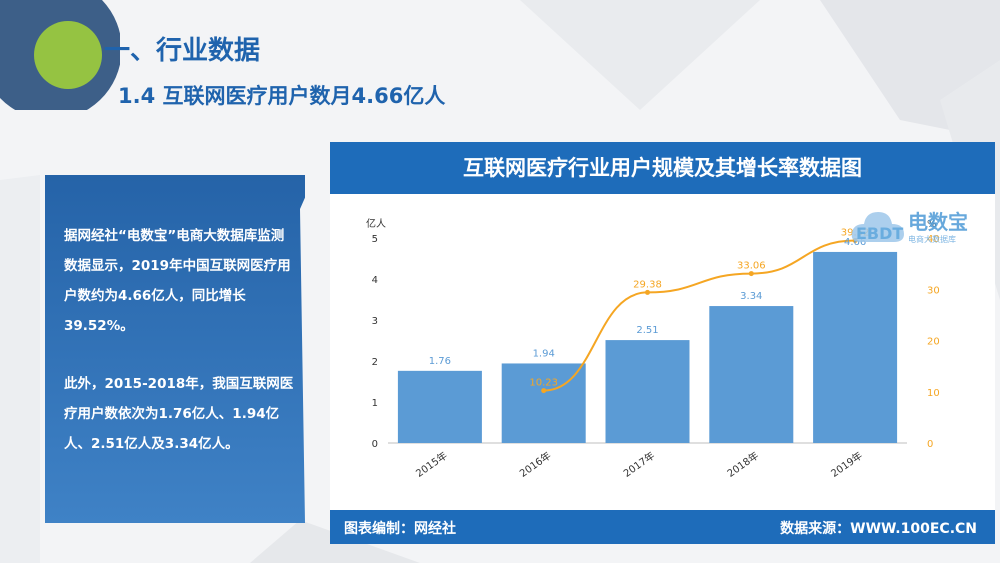 This screenshot has width=1000, height=563. Describe the element at coordinates (930, 444) in the screenshot. I see `y-right-tick-label: 0` at that location.